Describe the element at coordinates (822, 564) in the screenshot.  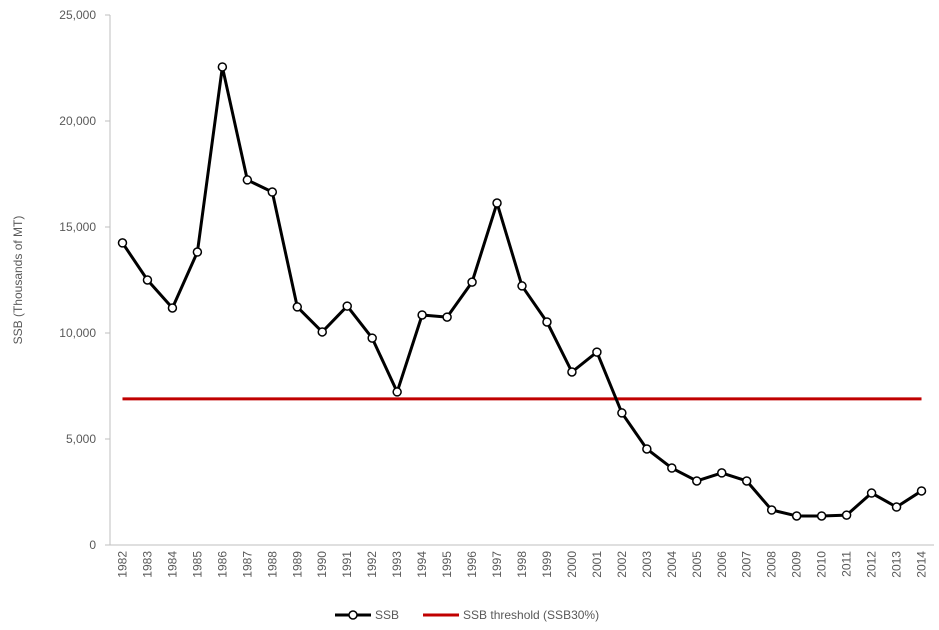
I see `x-tick-label: 2010` at that location.